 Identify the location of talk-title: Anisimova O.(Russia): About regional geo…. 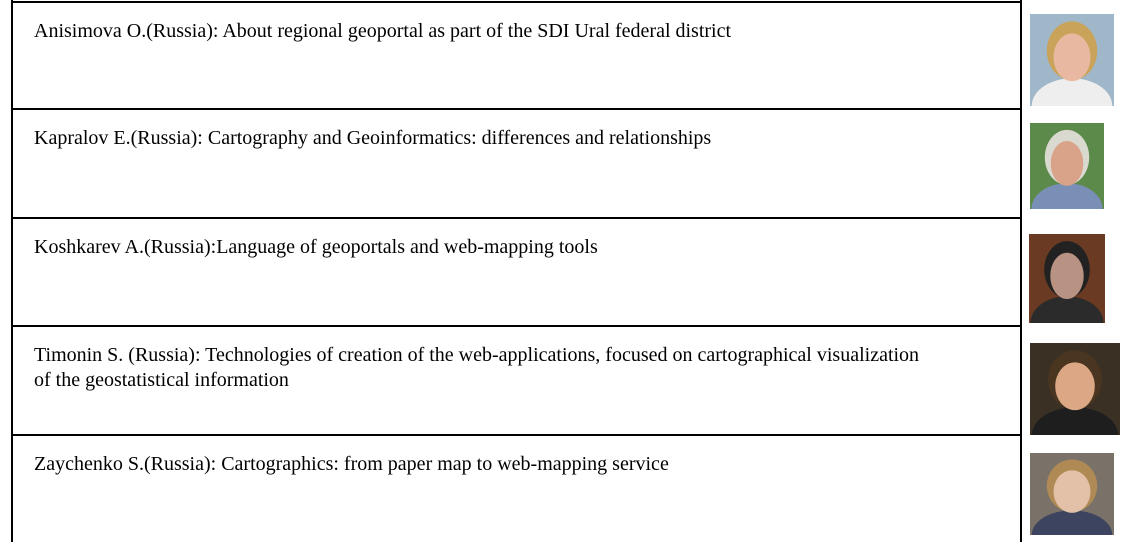
(383, 31).